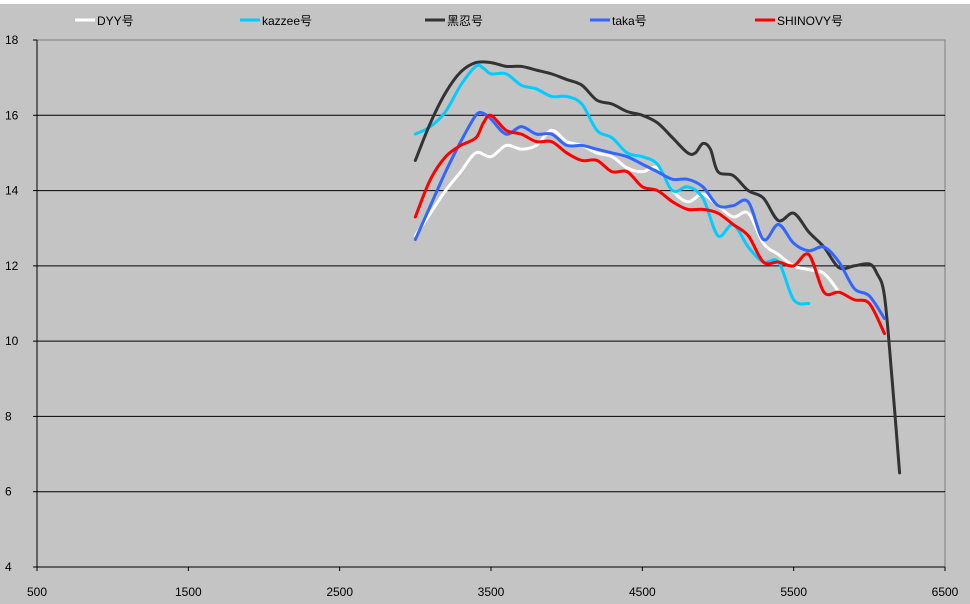 This screenshot has height=604, width=970. Describe the element at coordinates (810, 21) in the screenshot. I see `legend-label: SHINOVY号` at that location.